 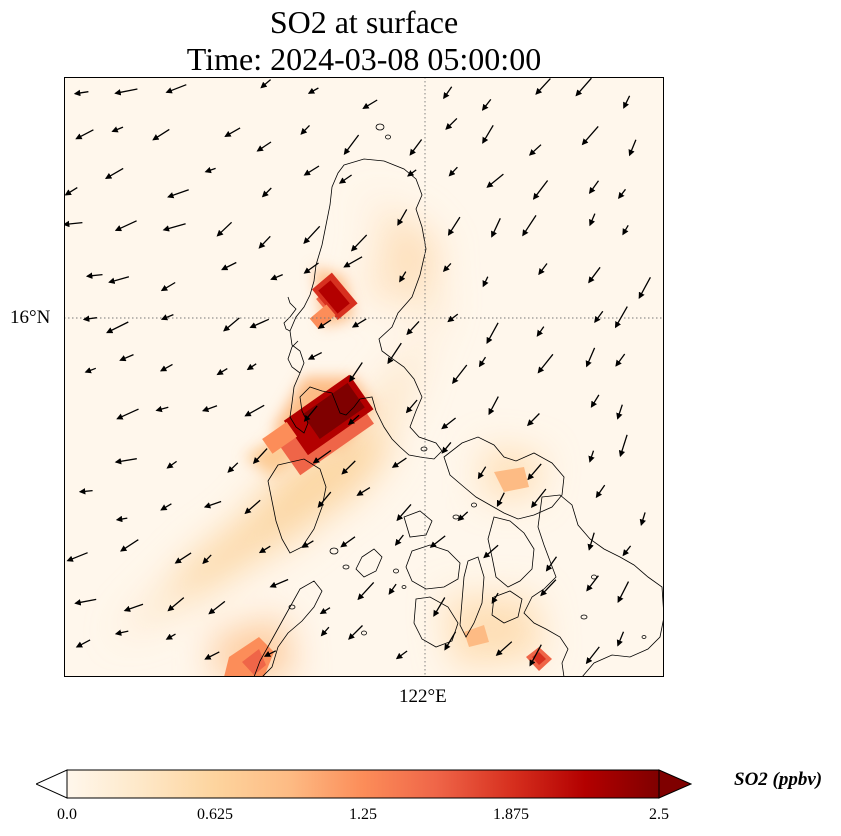 I want to click on colorbar-tick-4: 2.5, so click(x=659, y=814).